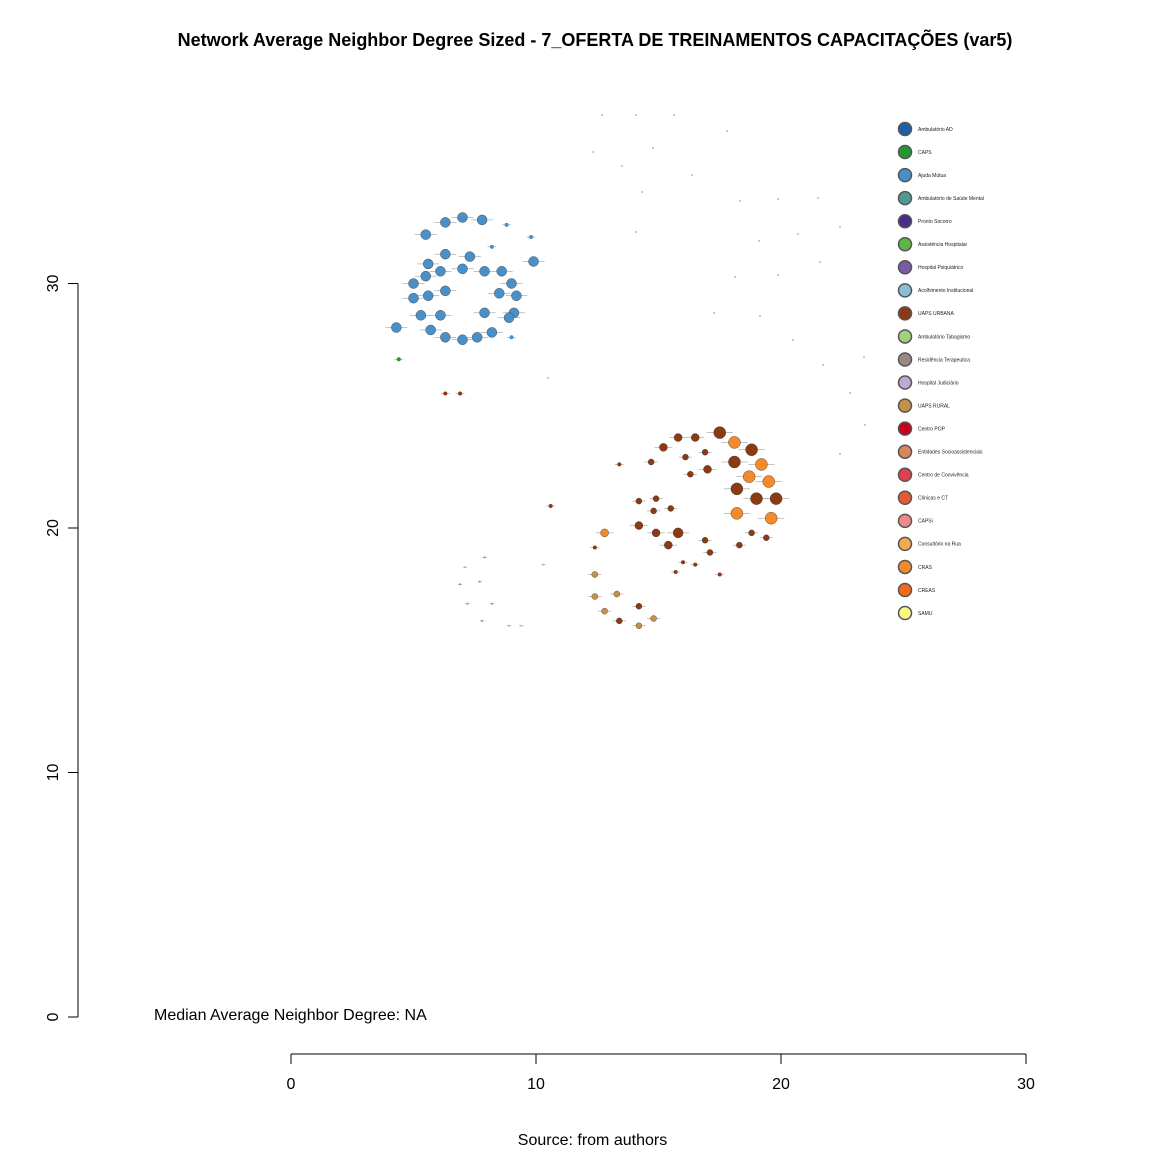 The height and width of the screenshot is (1152, 1152). What do you see at coordinates (53, 284) in the screenshot?
I see `y-tick-label: 30` at bounding box center [53, 284].